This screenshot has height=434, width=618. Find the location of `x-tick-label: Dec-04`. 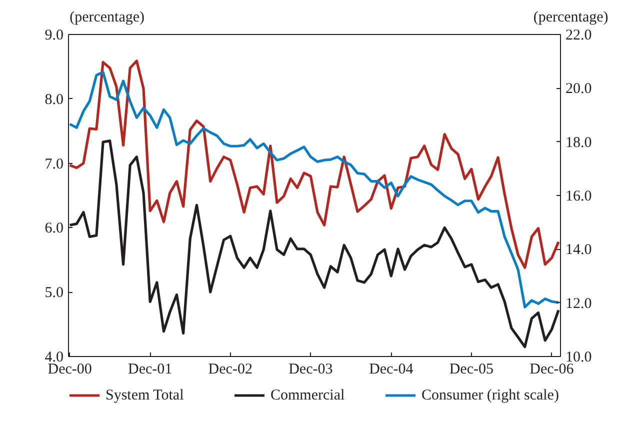

x-tick-label: Dec-04 is located at coordinates (391, 370).